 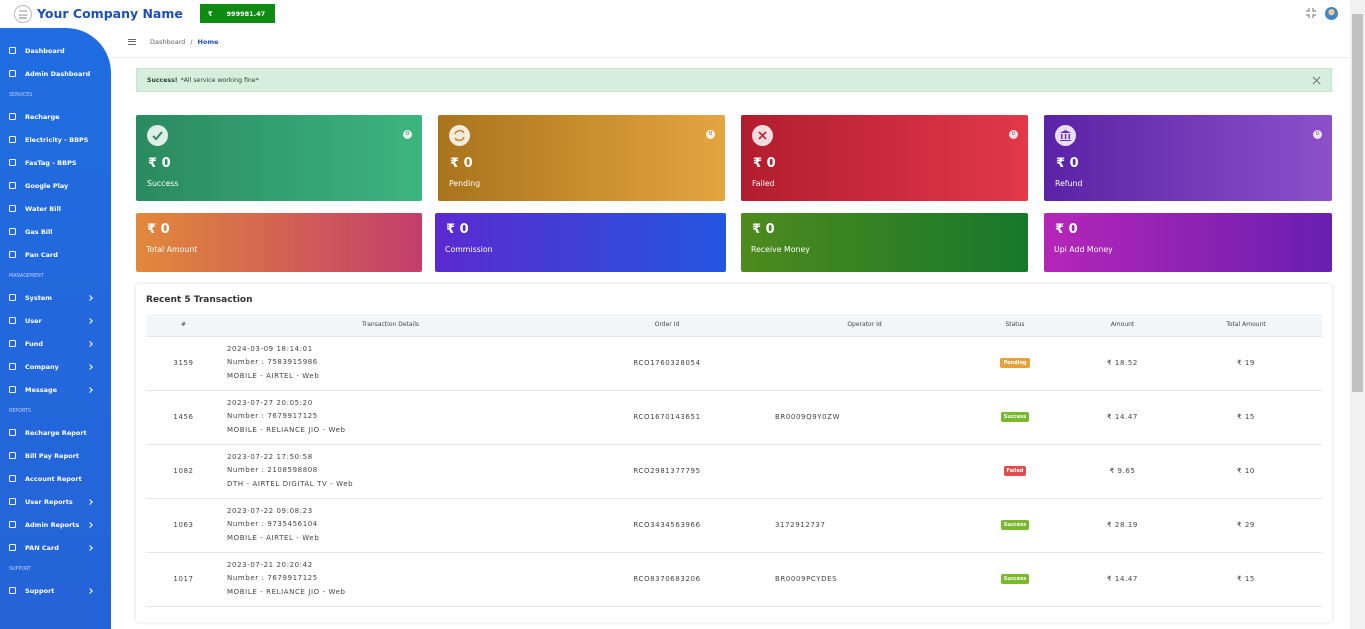 What do you see at coordinates (1246, 325) in the screenshot?
I see `column-header: Total Amount` at bounding box center [1246, 325].